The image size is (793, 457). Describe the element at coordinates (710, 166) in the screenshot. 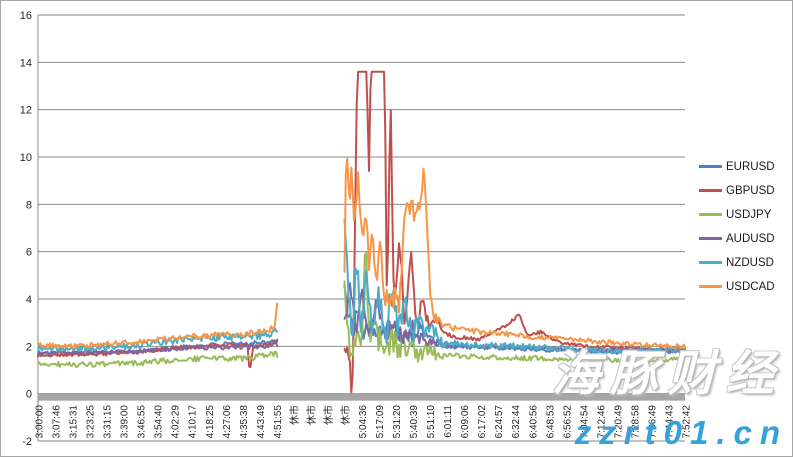

I see `legend-swatch-EURUSD` at that location.